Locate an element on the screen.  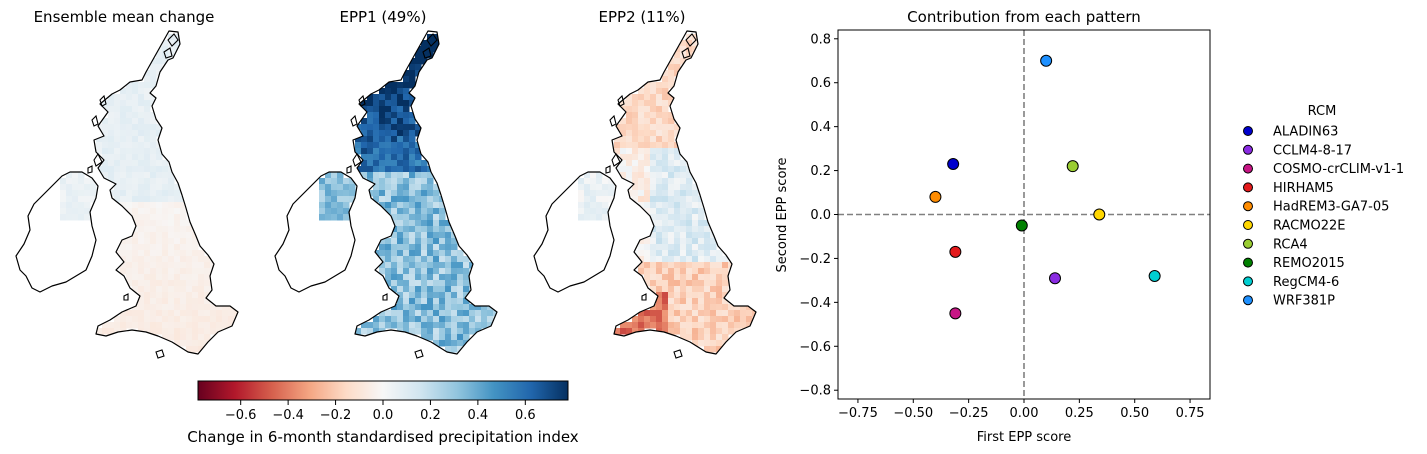
coastline-island is located at coordinates (427, 53).